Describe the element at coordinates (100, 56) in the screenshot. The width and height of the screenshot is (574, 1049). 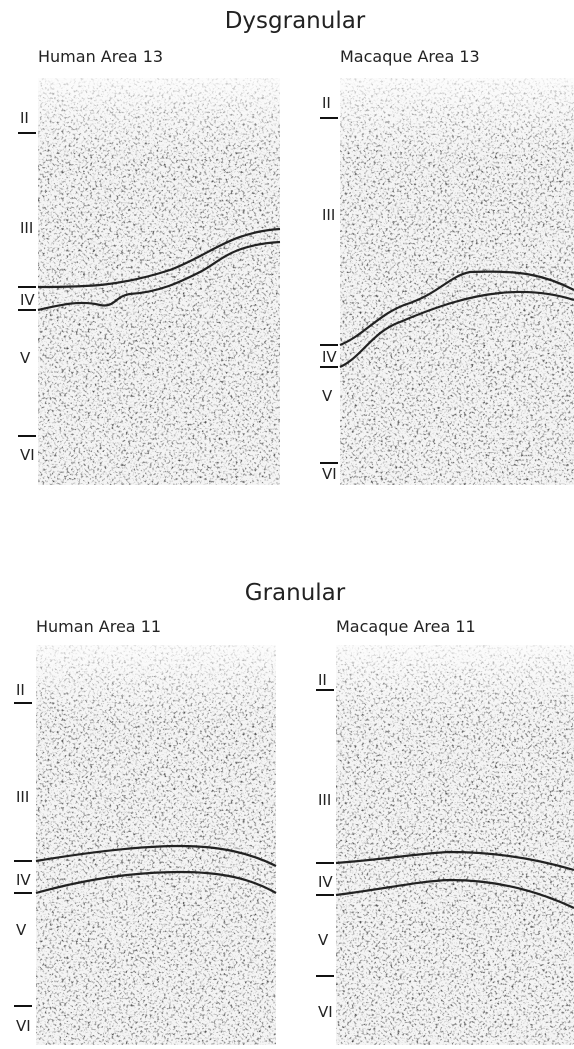
I see `panel-label: Human Area 13` at that location.